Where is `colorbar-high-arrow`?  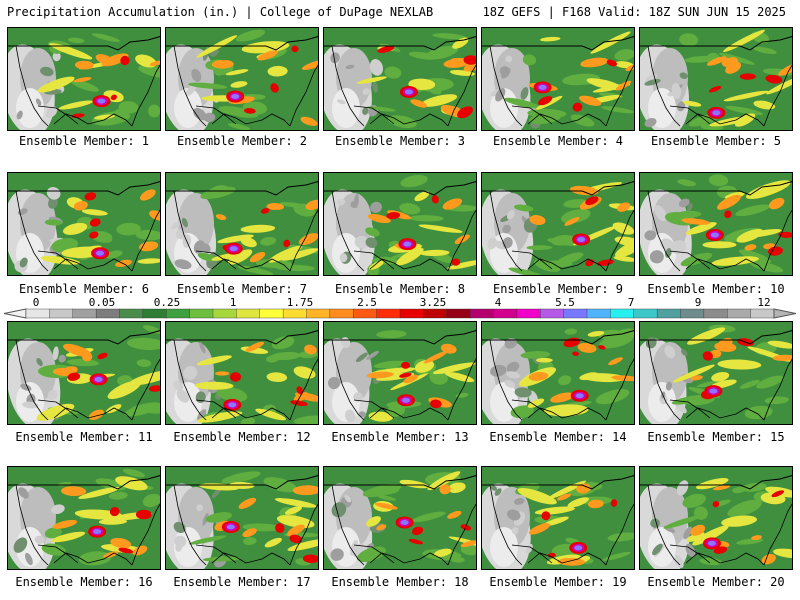
colorbar-high-arrow is located at coordinates (785, 313).